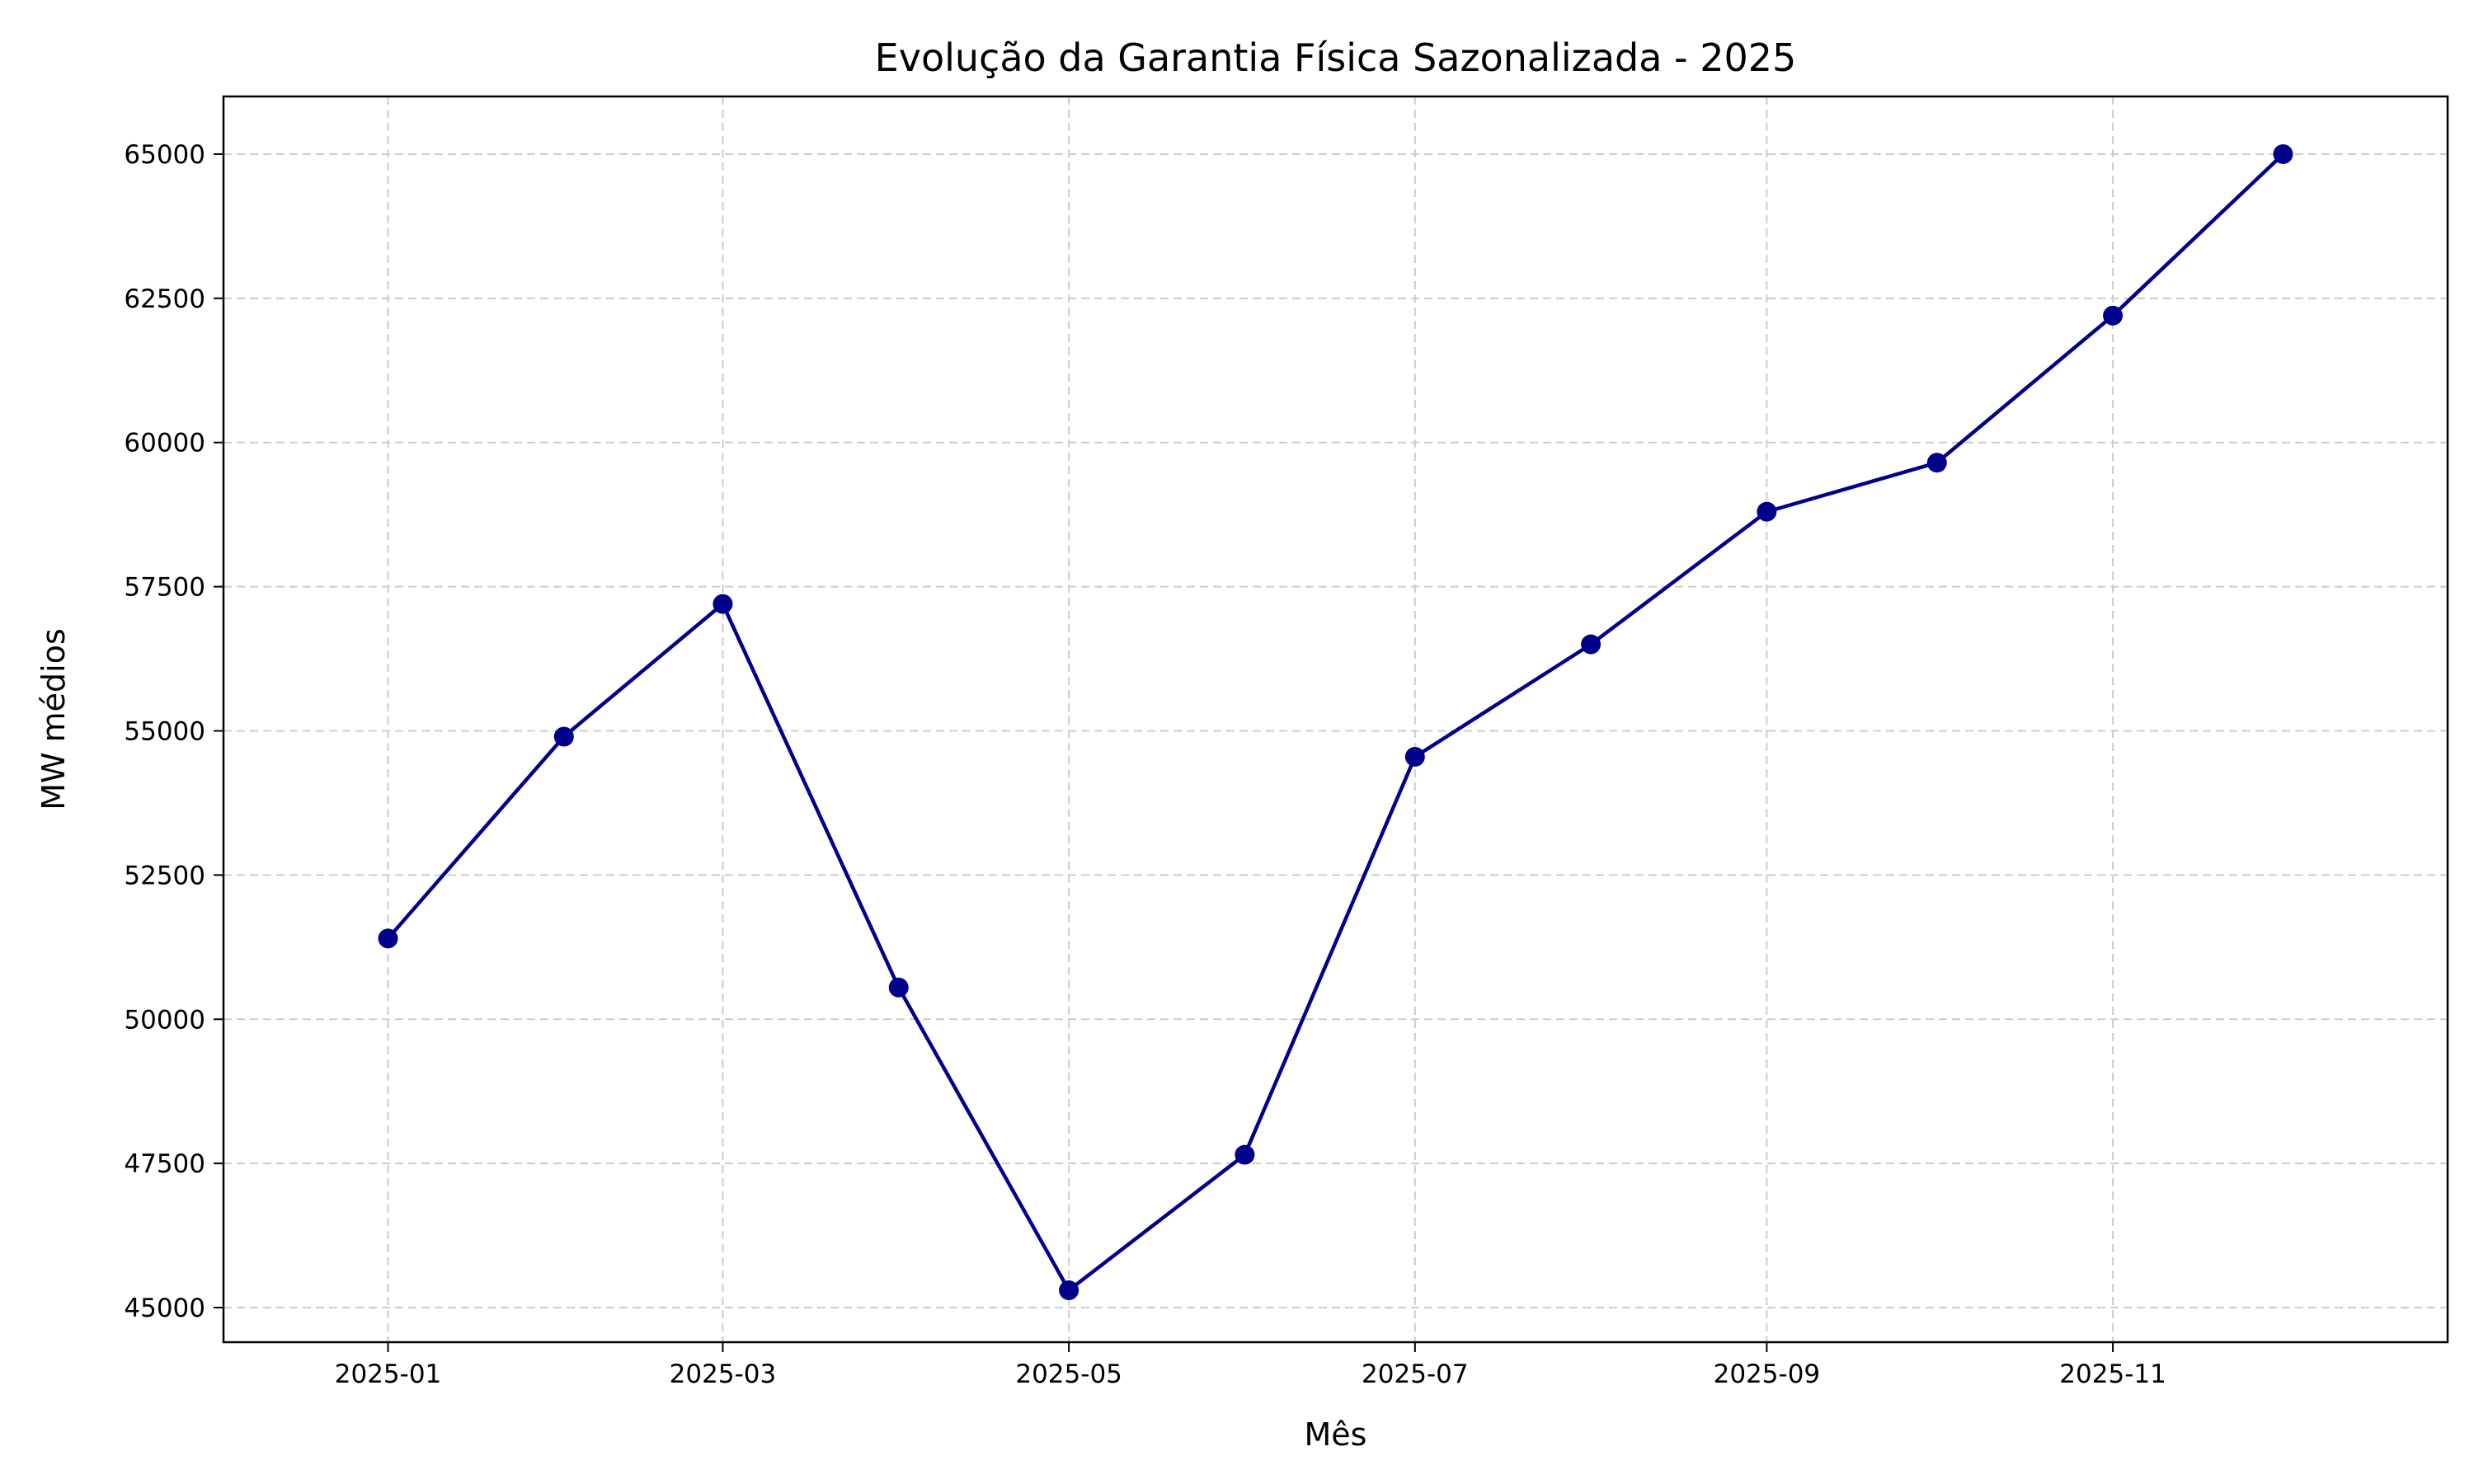 Image resolution: width=2474 pixels, height=1484 pixels. I want to click on x-tick-label: 2025-05, so click(1068, 1374).